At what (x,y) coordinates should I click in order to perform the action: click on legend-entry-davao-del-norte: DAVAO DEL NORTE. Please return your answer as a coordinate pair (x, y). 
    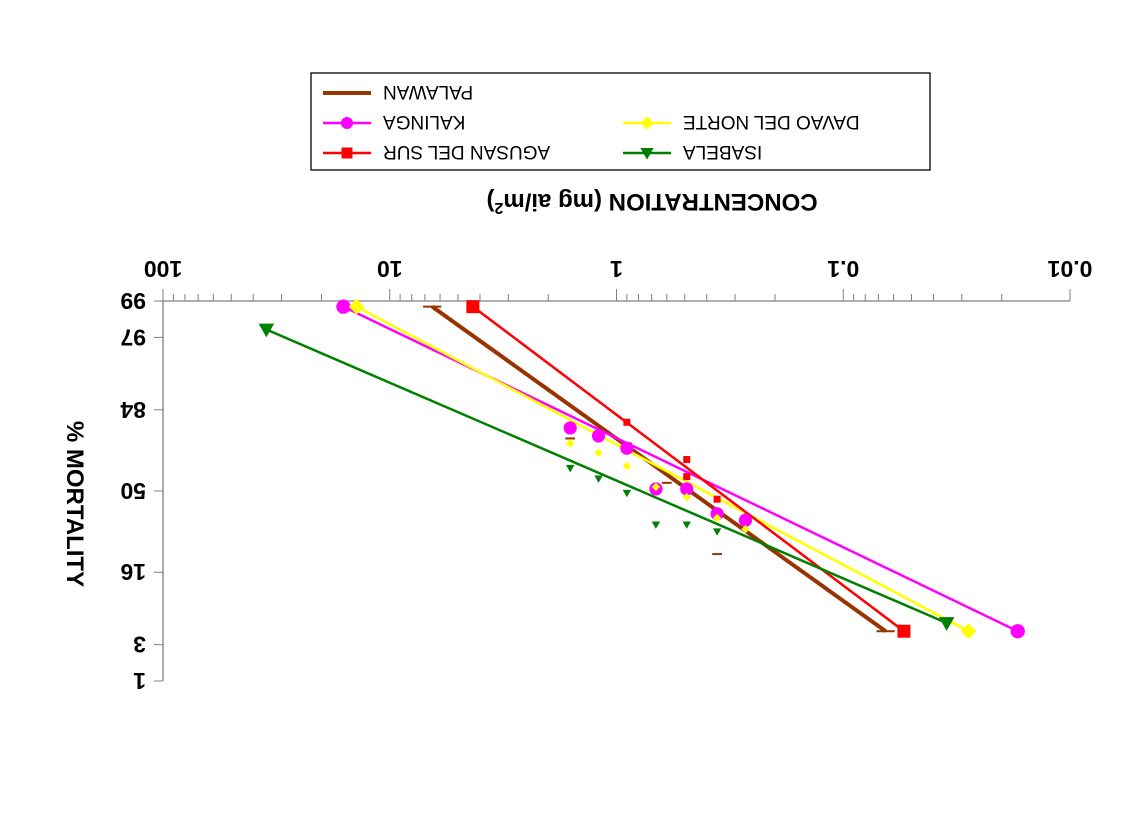
    Looking at the image, I should click on (741, 121).